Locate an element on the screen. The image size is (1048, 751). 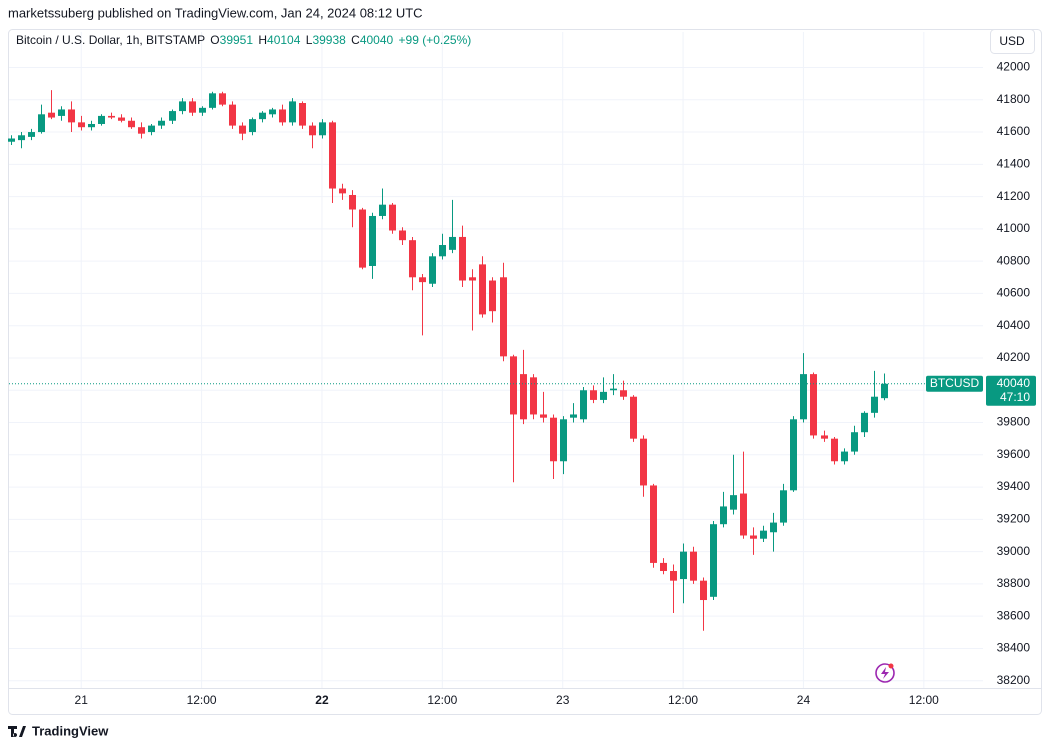
x-tick-label: 23 is located at coordinates (563, 700).